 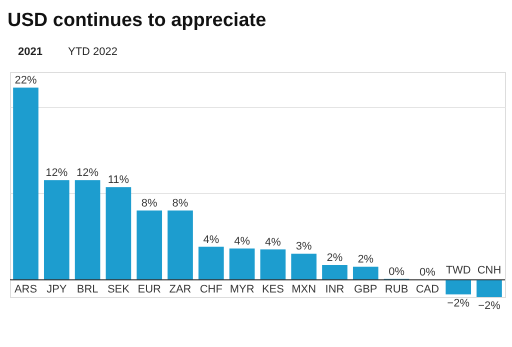 What do you see at coordinates (396, 290) in the screenshot?
I see `x-tick-label: RUB` at bounding box center [396, 290].